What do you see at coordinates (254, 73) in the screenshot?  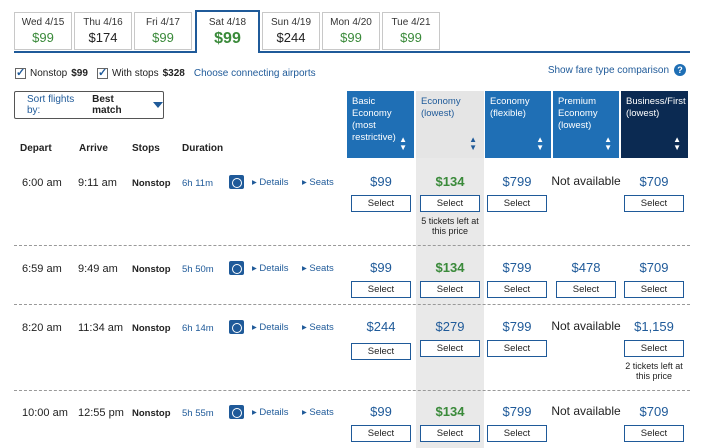 I see `connecting-airports-link: Choose connecting airports` at bounding box center [254, 73].